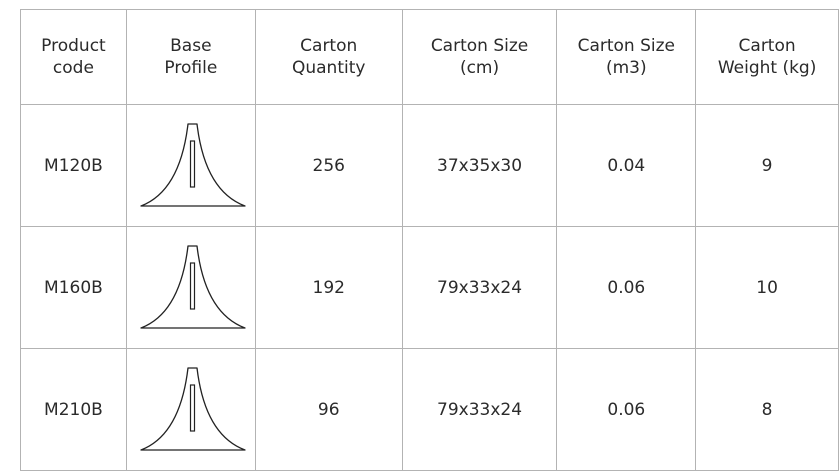 The width and height of the screenshot is (839, 471). Describe the element at coordinates (328, 165) in the screenshot. I see `carton-quantity-cell: 256` at that location.